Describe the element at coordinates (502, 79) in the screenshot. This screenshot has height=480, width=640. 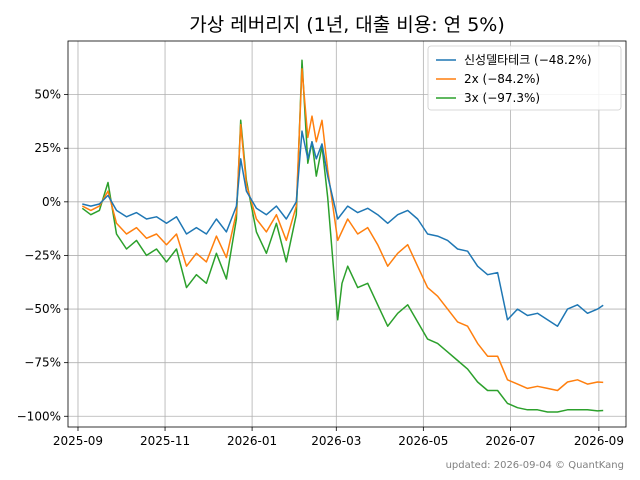
I see `legend-label: 2x (−84.2%)` at that location.